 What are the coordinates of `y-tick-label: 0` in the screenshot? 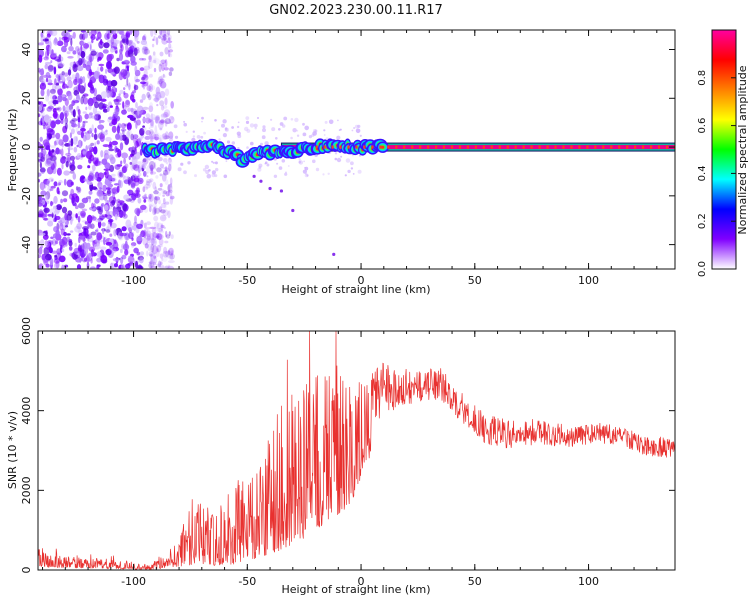 It's located at (26, 570).